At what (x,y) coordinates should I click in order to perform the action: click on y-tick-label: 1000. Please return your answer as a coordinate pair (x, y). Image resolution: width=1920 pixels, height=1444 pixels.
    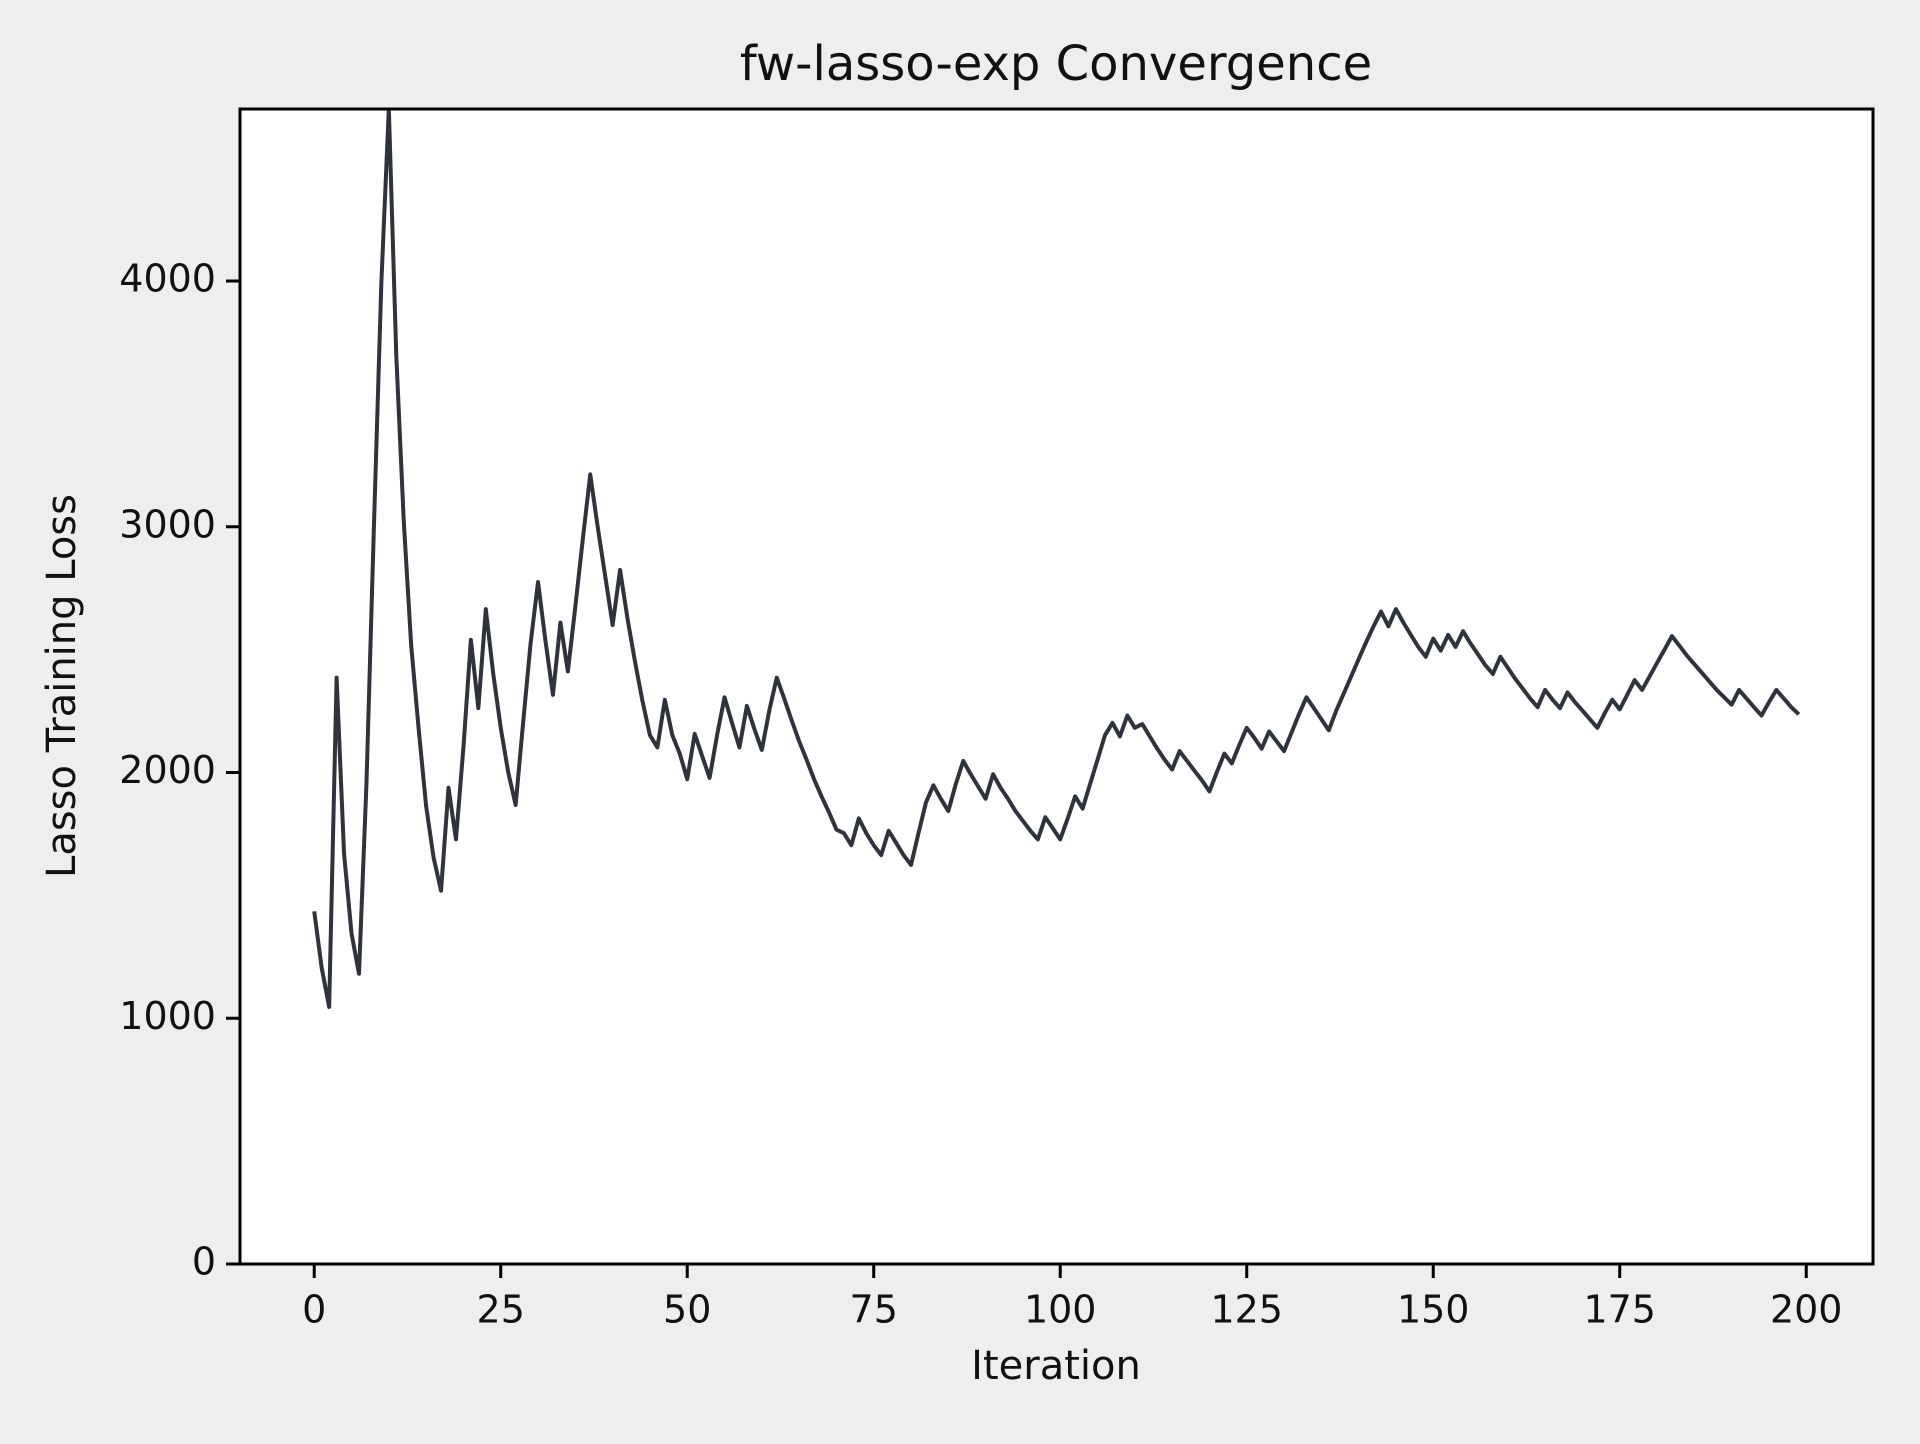
    Looking at the image, I should click on (167, 1016).